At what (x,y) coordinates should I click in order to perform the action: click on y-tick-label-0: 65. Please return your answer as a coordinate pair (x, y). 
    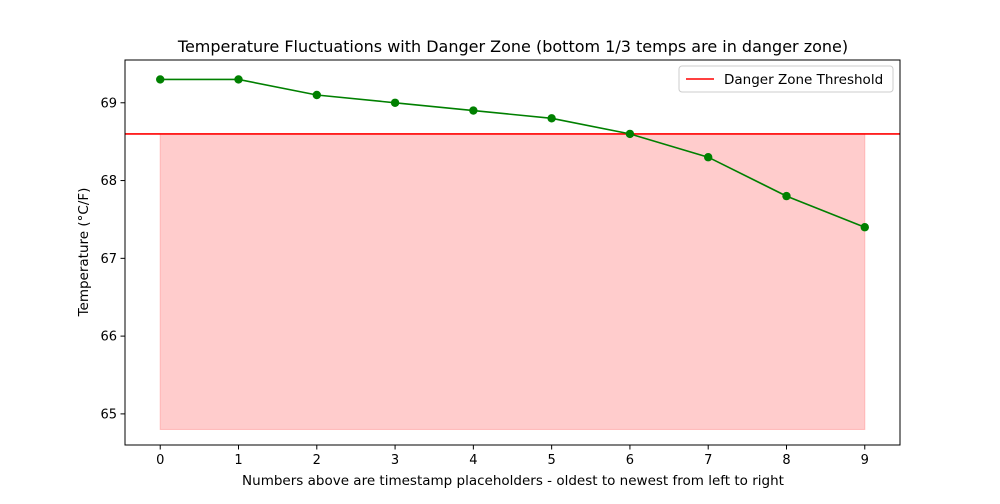
    Looking at the image, I should click on (108, 414).